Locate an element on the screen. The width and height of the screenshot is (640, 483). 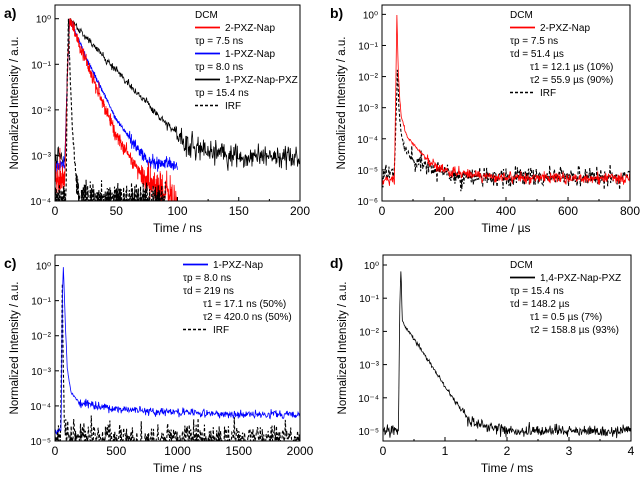
x-axis-label: Time / ms is located at coordinates (507, 468).